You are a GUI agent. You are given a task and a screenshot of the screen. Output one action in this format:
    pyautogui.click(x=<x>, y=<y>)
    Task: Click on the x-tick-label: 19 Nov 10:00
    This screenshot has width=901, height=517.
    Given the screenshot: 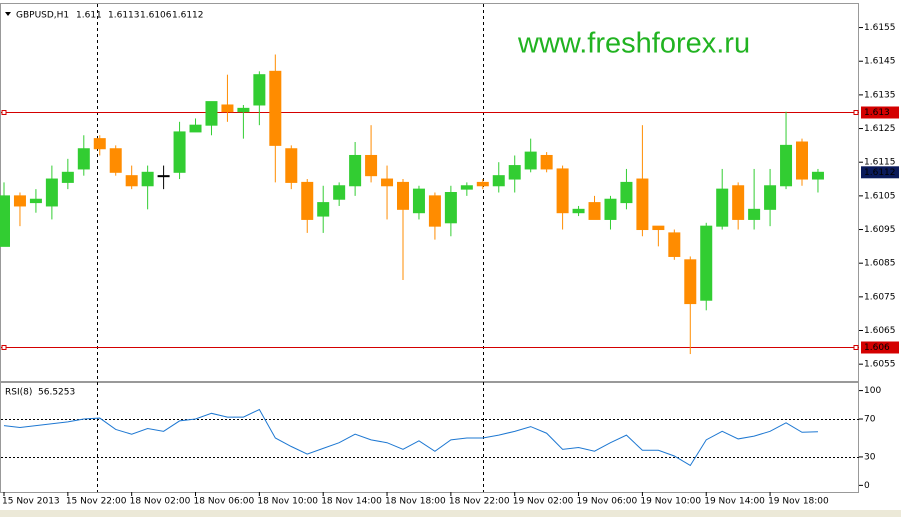 What is the action you would take?
    pyautogui.click(x=670, y=502)
    